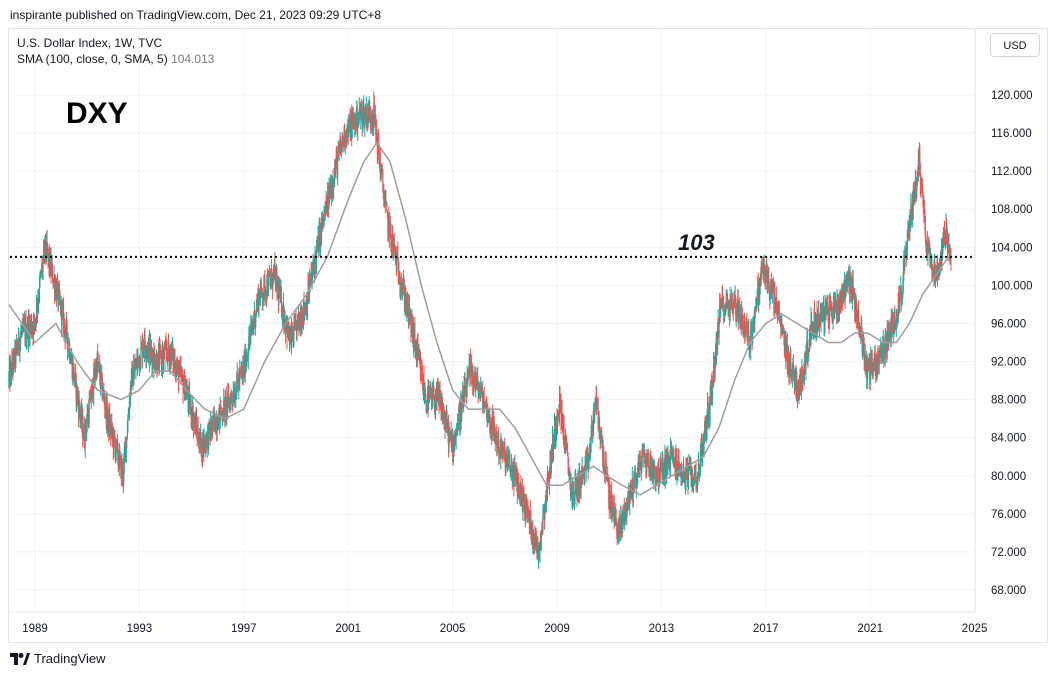  What do you see at coordinates (244, 629) in the screenshot?
I see `time-tick-label: 1997` at bounding box center [244, 629].